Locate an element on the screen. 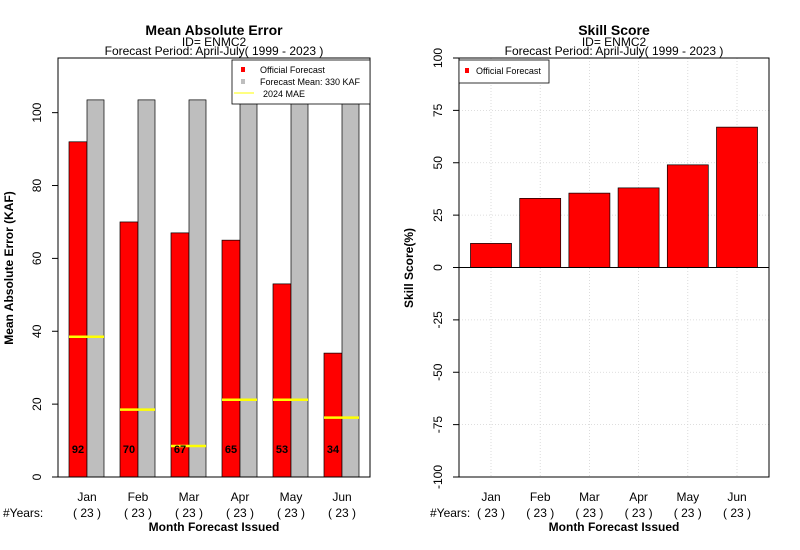 This screenshot has height=550, width=800. skill-legend-swatch-official is located at coordinates (467, 70).